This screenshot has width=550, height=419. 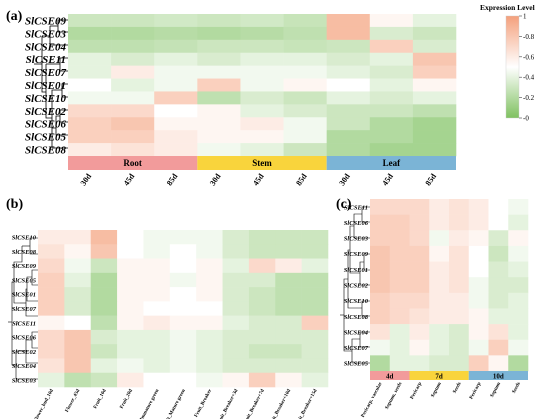 What do you see at coordinates (174, 403) in the screenshot?
I see `column-label-b-5: Fruit_Mature green` at bounding box center [174, 403].